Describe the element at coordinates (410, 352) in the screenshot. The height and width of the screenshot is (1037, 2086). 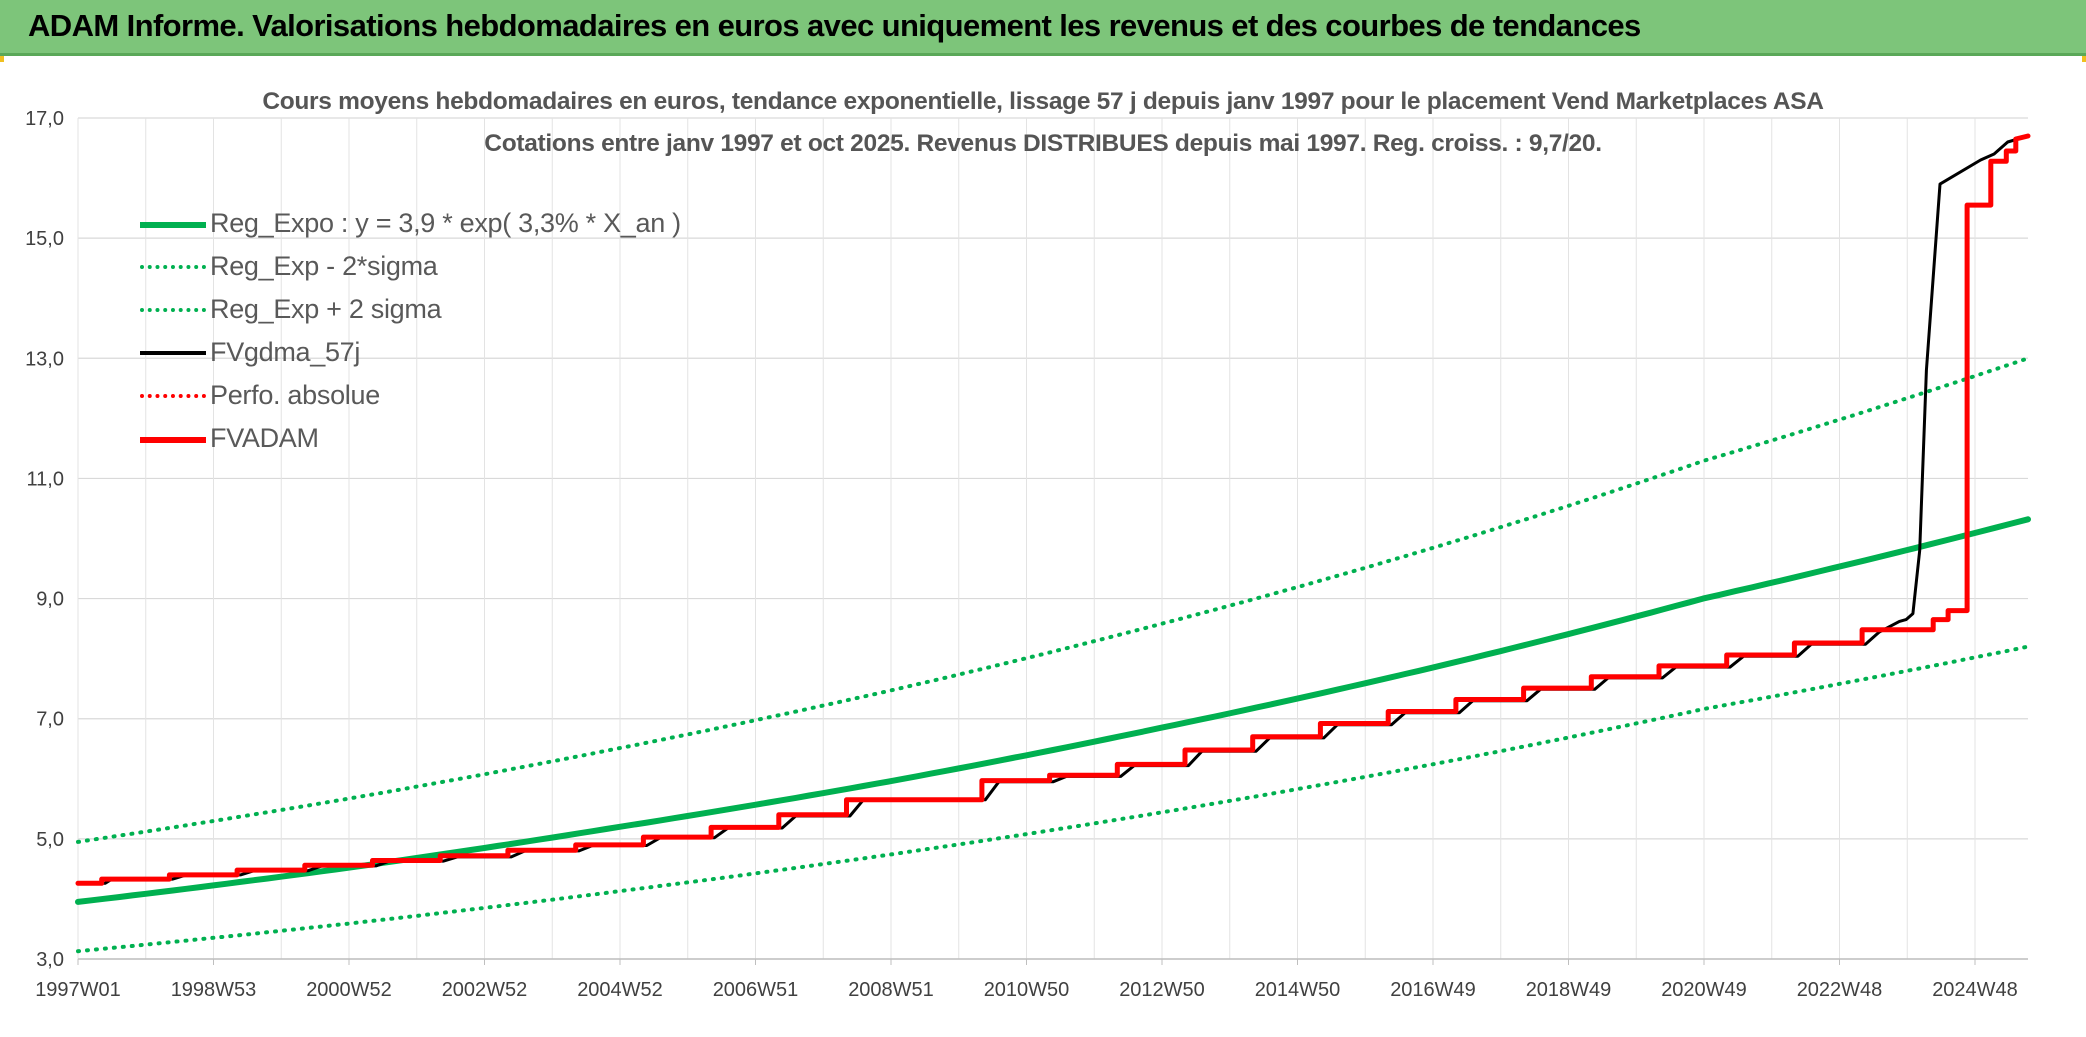
I see `legend-item-fvgdma: FVgdma_57j` at that location.